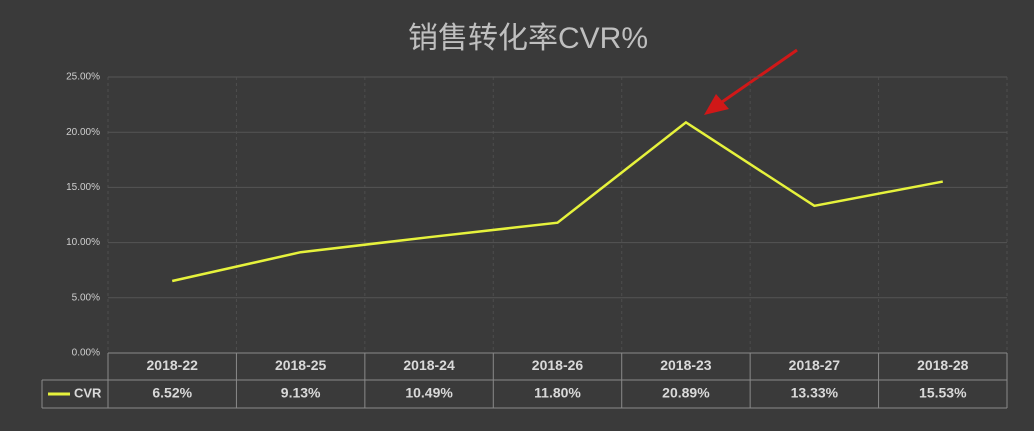 Image resolution: width=1034 pixels, height=431 pixels. Describe the element at coordinates (815, 393) in the screenshot. I see `data-table-value: 13.33%` at that location.